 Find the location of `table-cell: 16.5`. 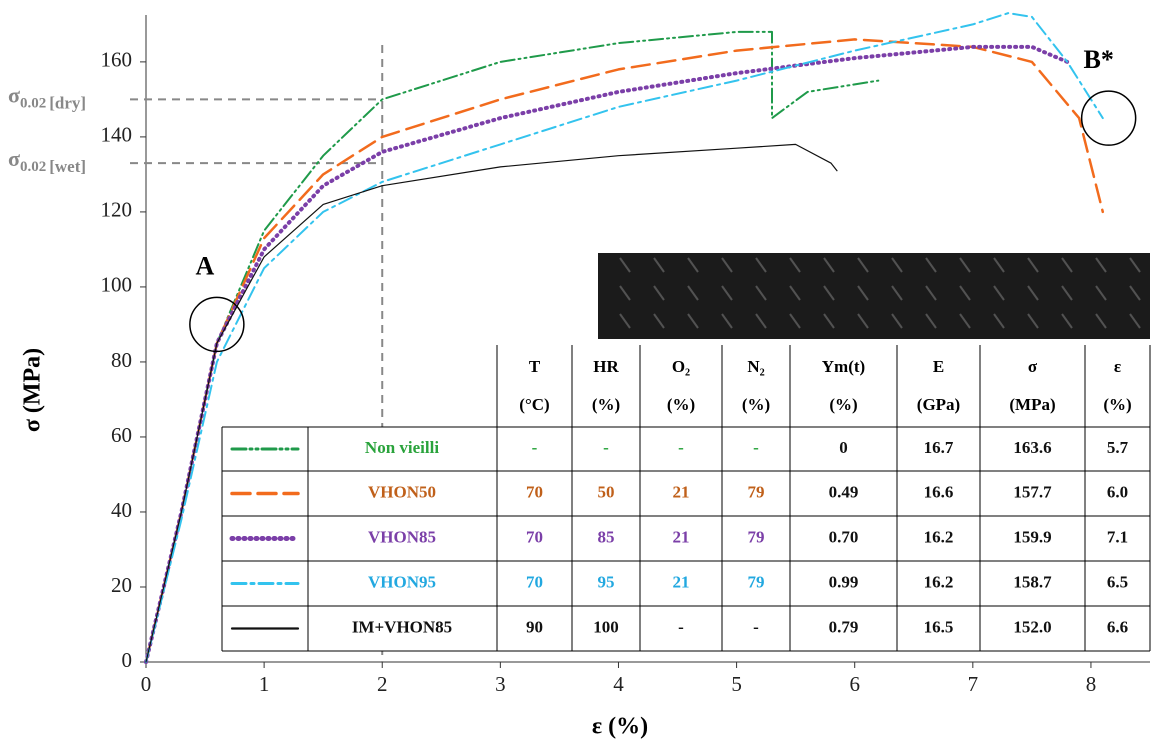

table-cell: 16.5 is located at coordinates (939, 626).